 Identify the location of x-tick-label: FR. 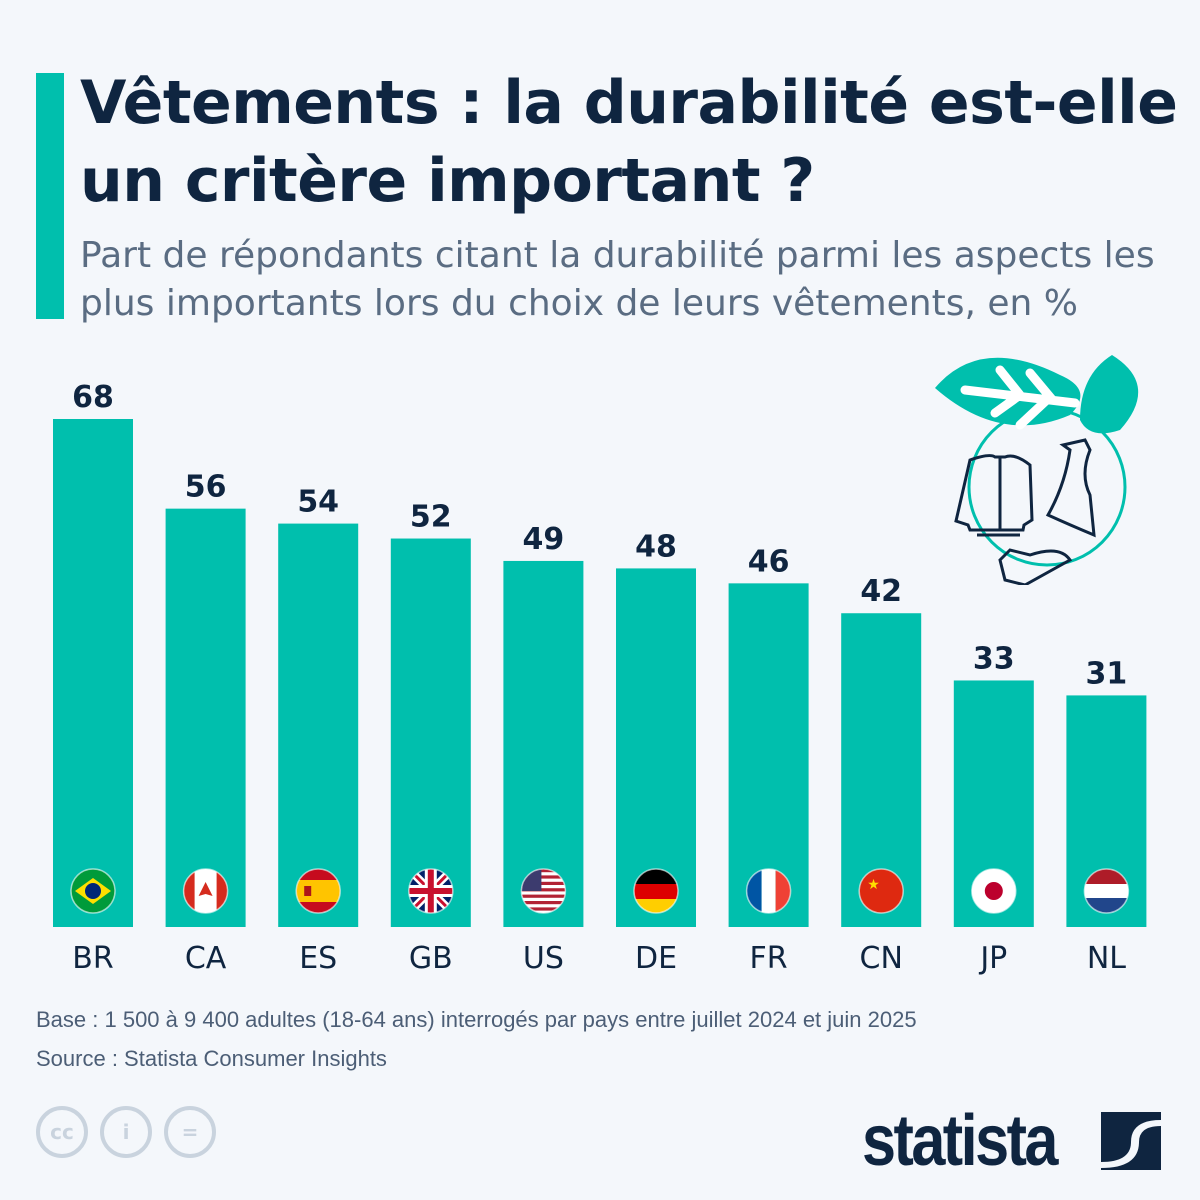
(769, 958).